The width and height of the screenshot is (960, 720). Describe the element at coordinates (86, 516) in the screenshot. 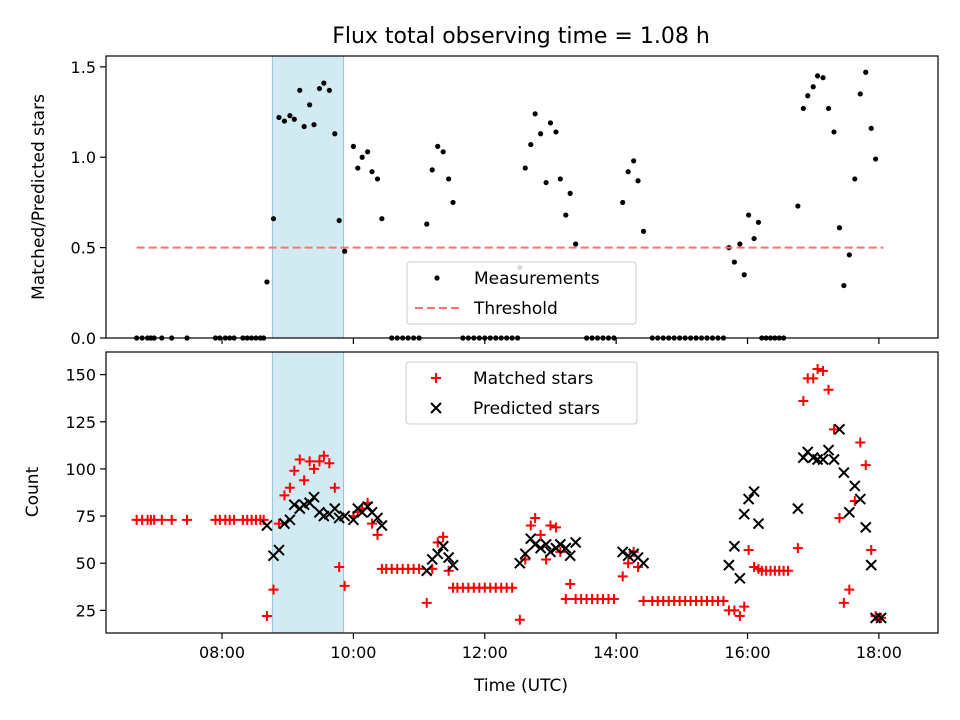

I see `count-y-tick-label: 75` at that location.